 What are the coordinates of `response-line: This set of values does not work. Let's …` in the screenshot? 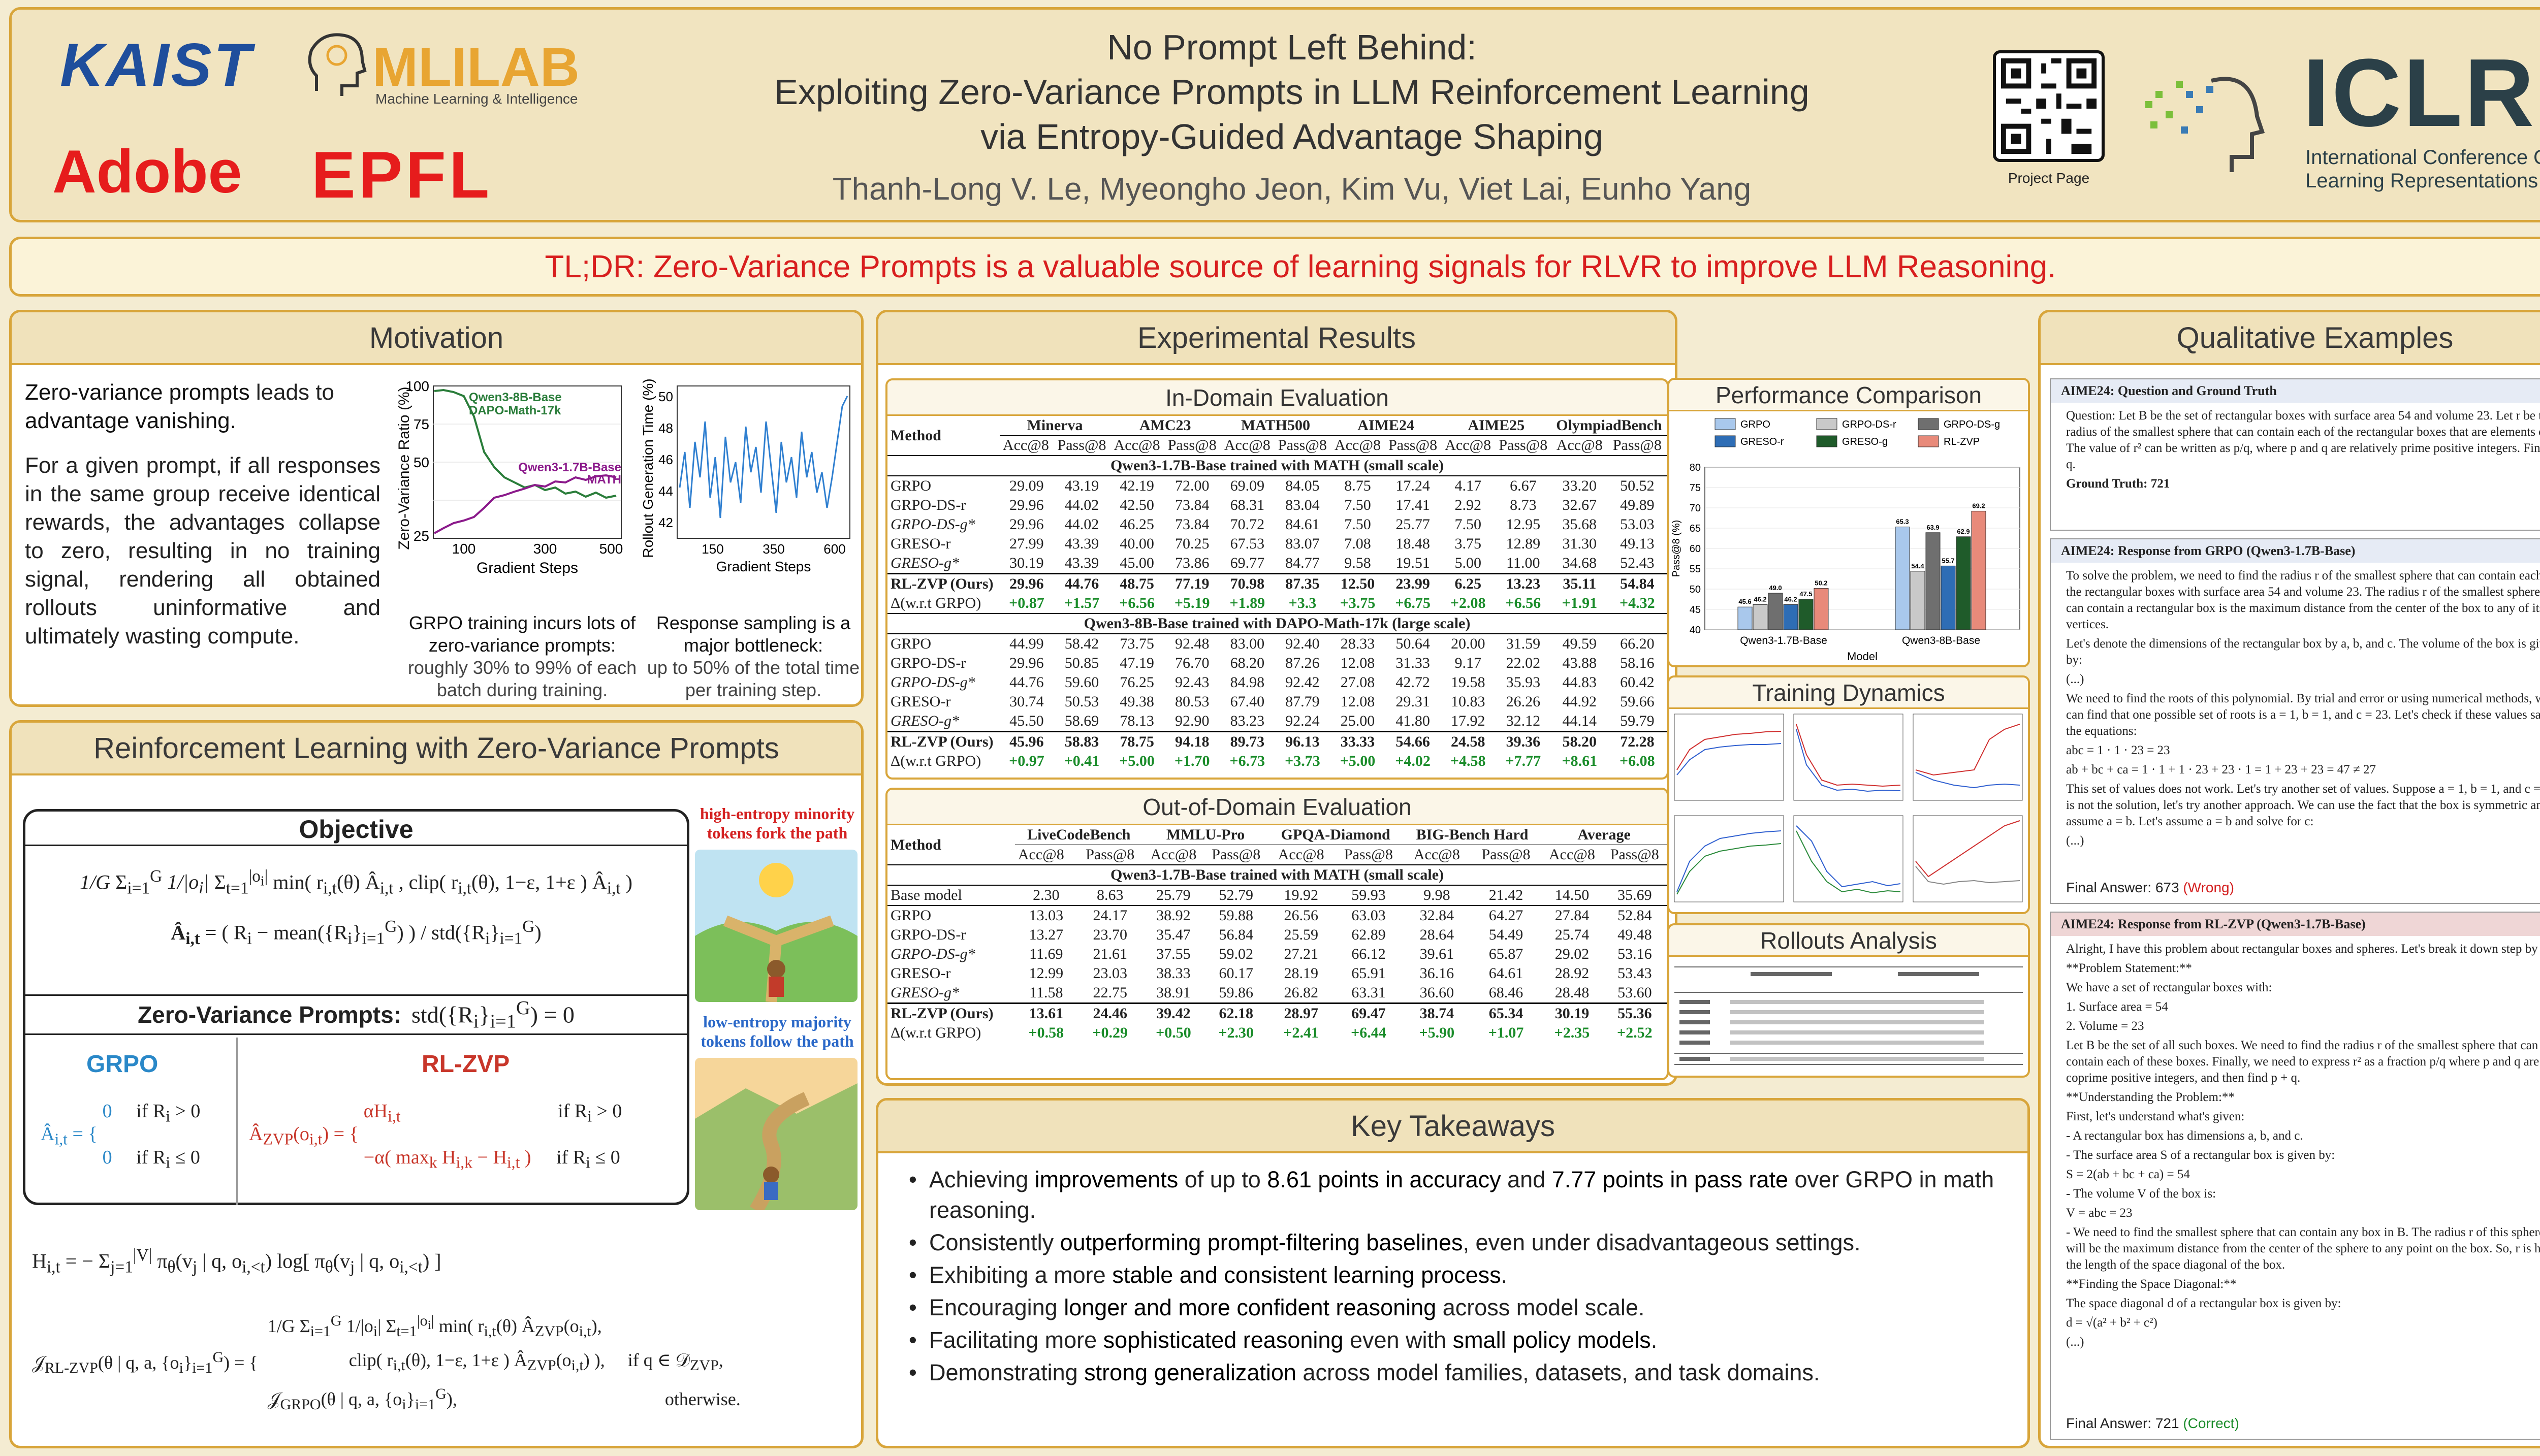 It's located at (2303, 805).